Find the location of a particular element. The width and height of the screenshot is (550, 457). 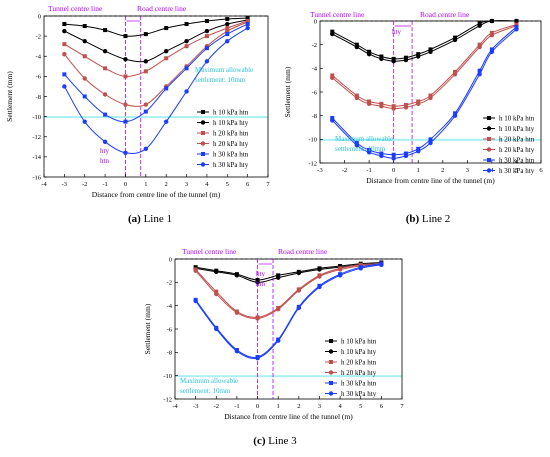

x-tick-label: 7 is located at coordinates (402, 406).